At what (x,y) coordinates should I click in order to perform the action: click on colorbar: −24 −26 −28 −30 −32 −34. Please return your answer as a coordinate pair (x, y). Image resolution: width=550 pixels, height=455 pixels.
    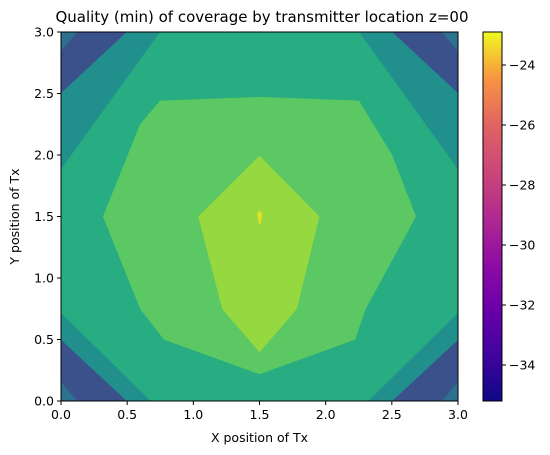
    Looking at the image, I should click on (508, 216).